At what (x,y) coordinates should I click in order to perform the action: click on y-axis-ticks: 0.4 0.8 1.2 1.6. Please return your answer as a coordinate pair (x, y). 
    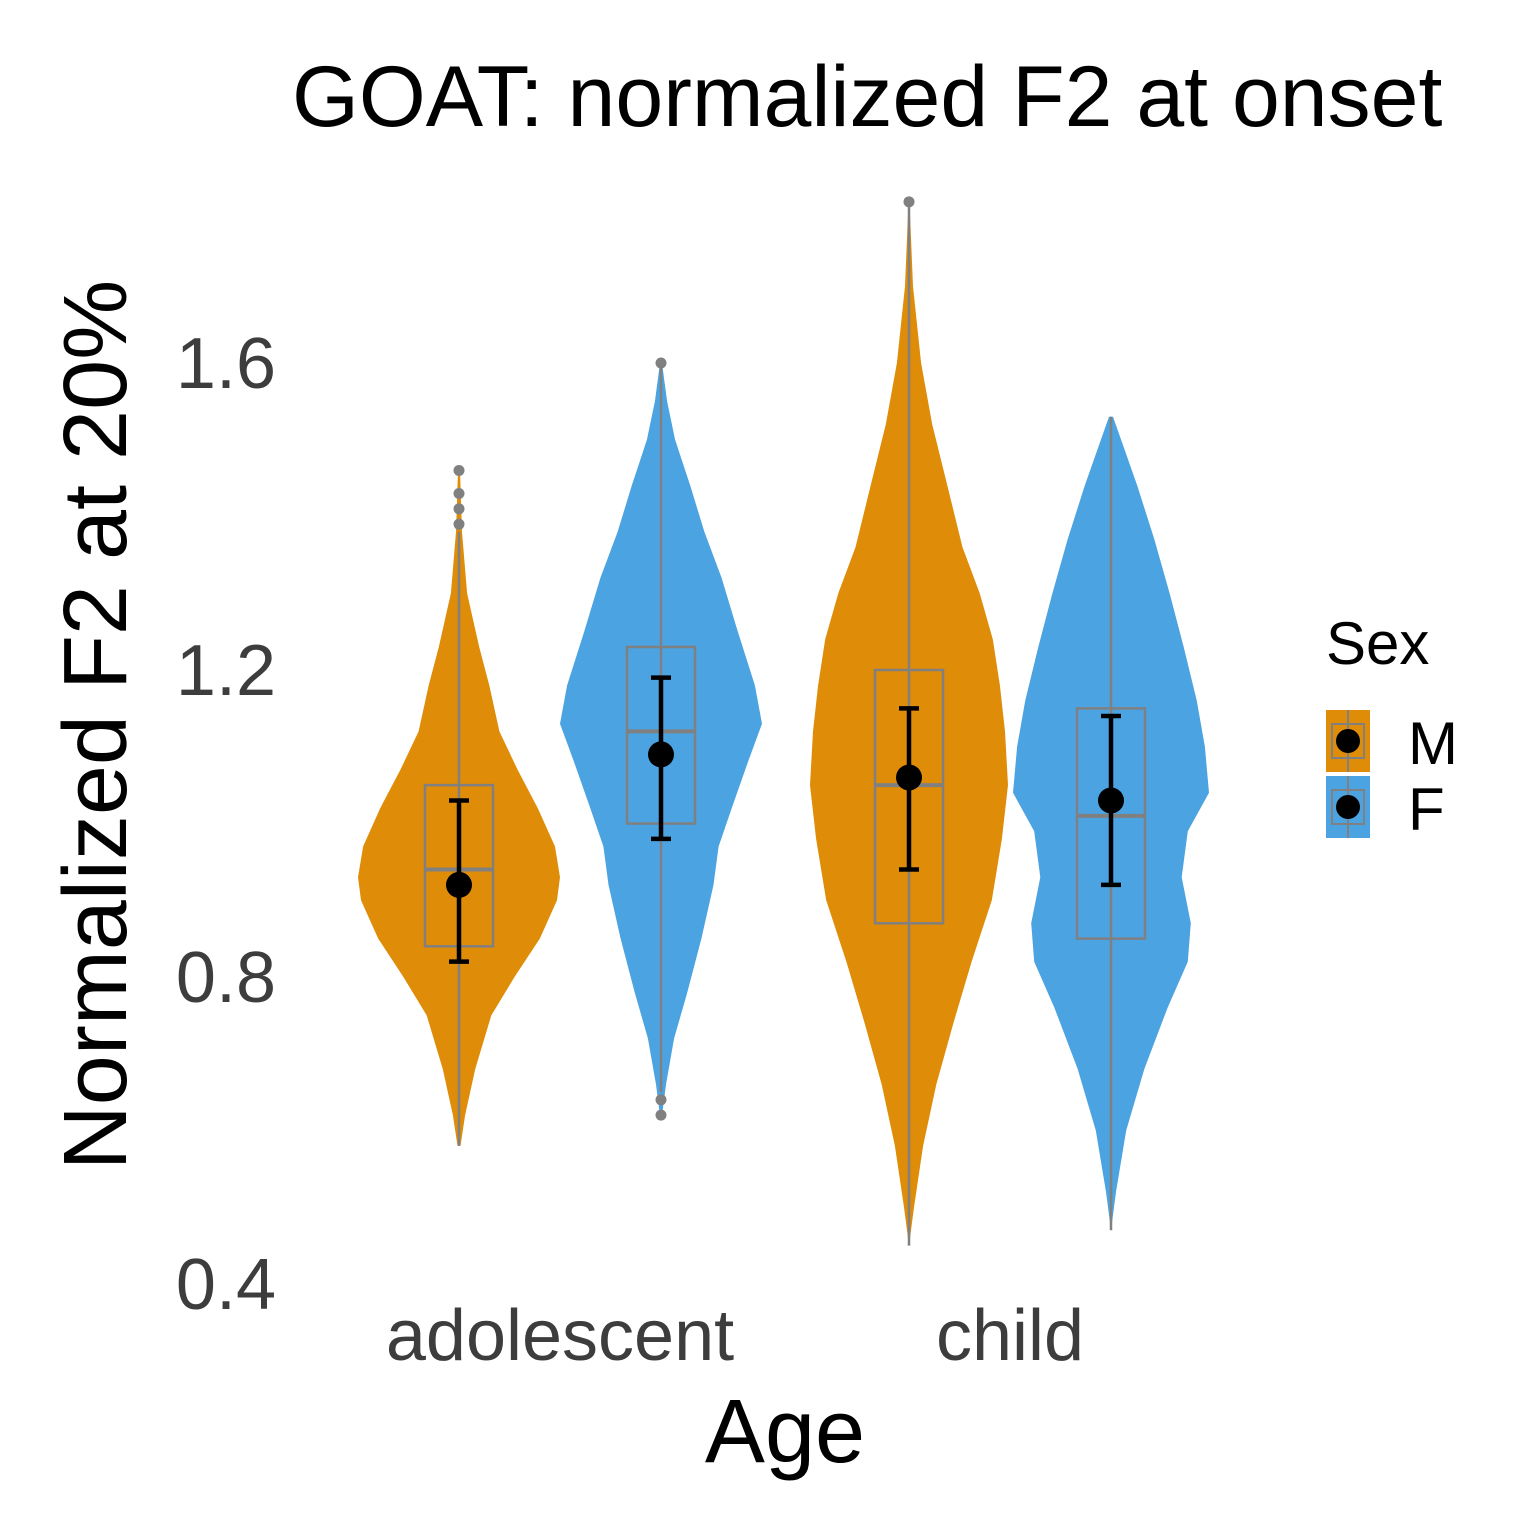
    Looking at the image, I should click on (226, 824).